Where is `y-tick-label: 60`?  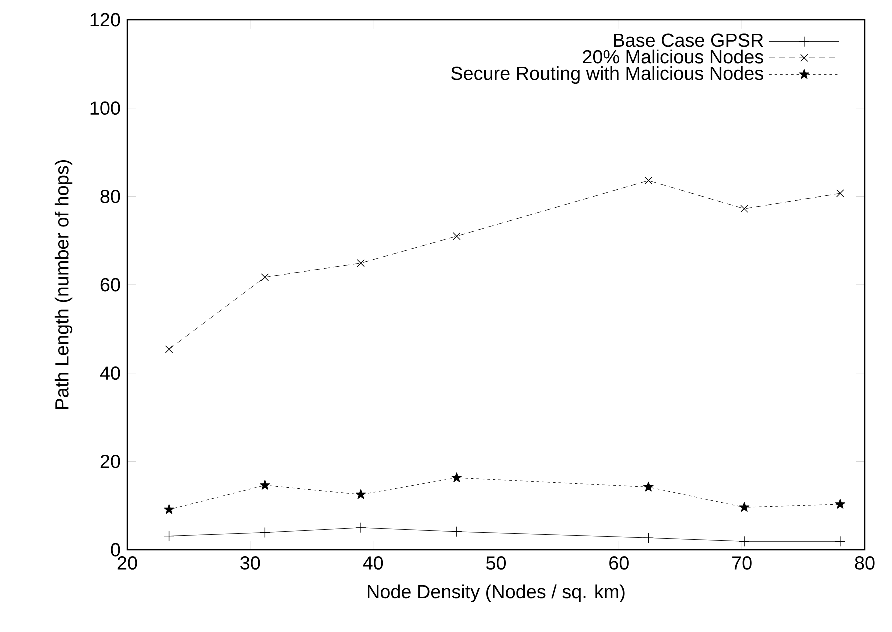
y-tick-label: 60 is located at coordinates (110, 285).